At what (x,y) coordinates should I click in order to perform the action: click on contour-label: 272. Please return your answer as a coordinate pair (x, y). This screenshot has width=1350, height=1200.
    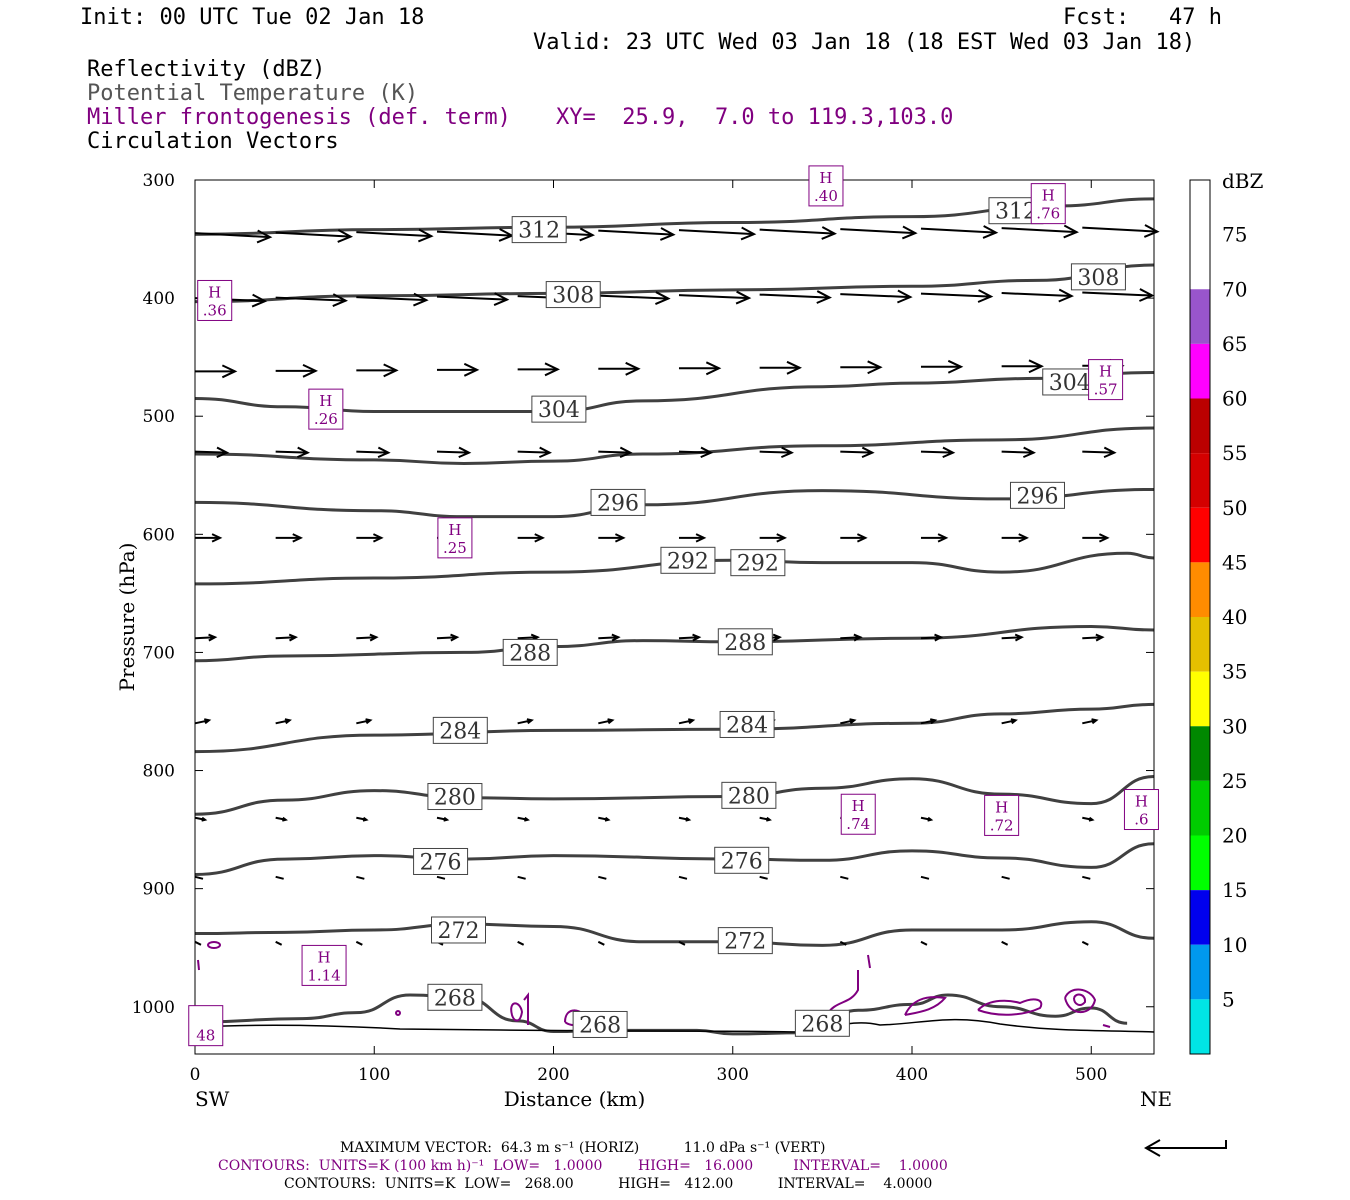
    Looking at the image, I should click on (745, 941).